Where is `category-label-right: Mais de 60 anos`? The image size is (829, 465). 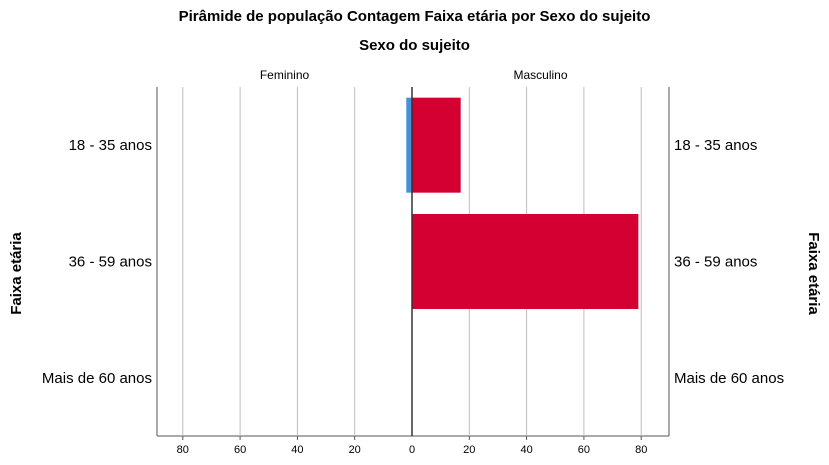
category-label-right: Mais de 60 anos is located at coordinates (729, 378).